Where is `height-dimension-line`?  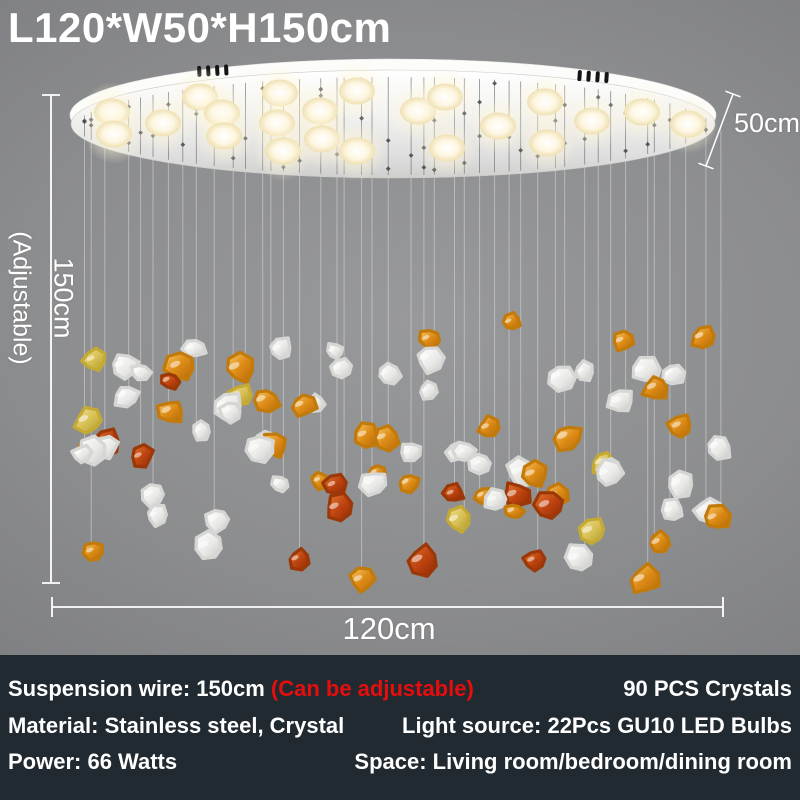
height-dimension-line is located at coordinates (51, 339).